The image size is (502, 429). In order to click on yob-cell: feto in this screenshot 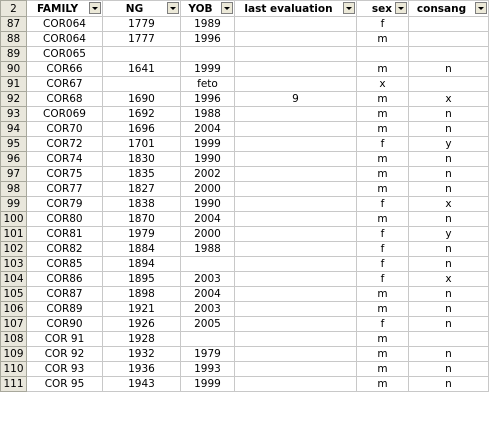, I will do `click(207, 84)`.